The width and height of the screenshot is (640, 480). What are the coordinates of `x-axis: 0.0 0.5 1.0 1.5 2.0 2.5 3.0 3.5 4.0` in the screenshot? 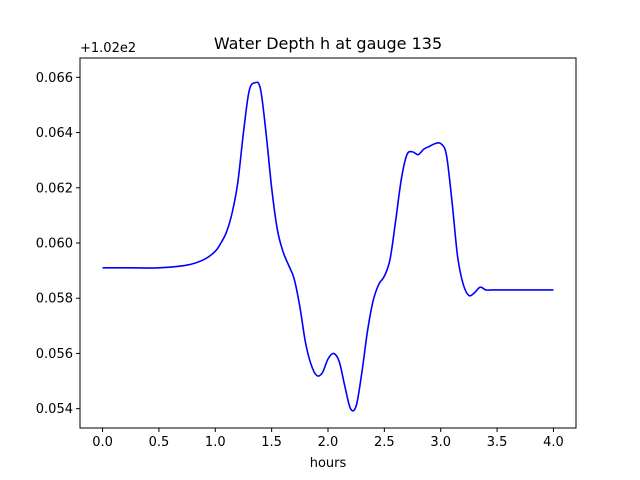 It's located at (328, 439).